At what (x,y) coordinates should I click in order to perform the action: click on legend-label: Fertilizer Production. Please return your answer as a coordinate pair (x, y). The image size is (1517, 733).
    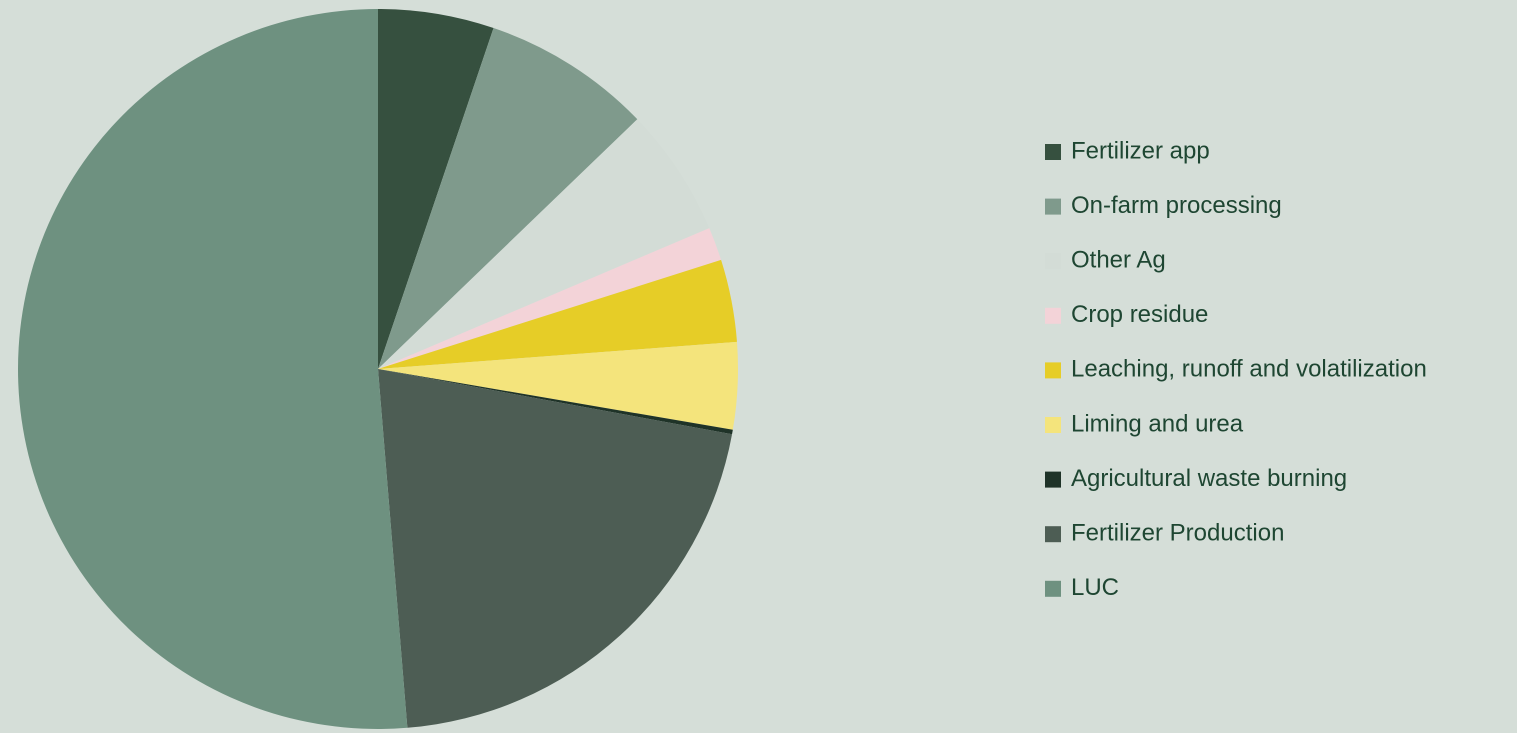
    Looking at the image, I should click on (1177, 533).